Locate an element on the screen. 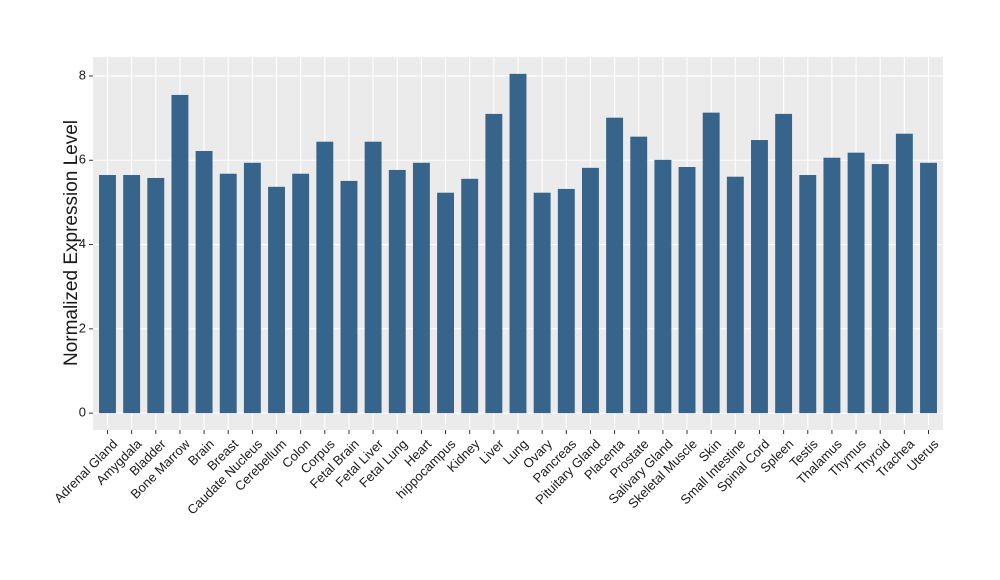  y-tick-label: 0 is located at coordinates (82, 412).